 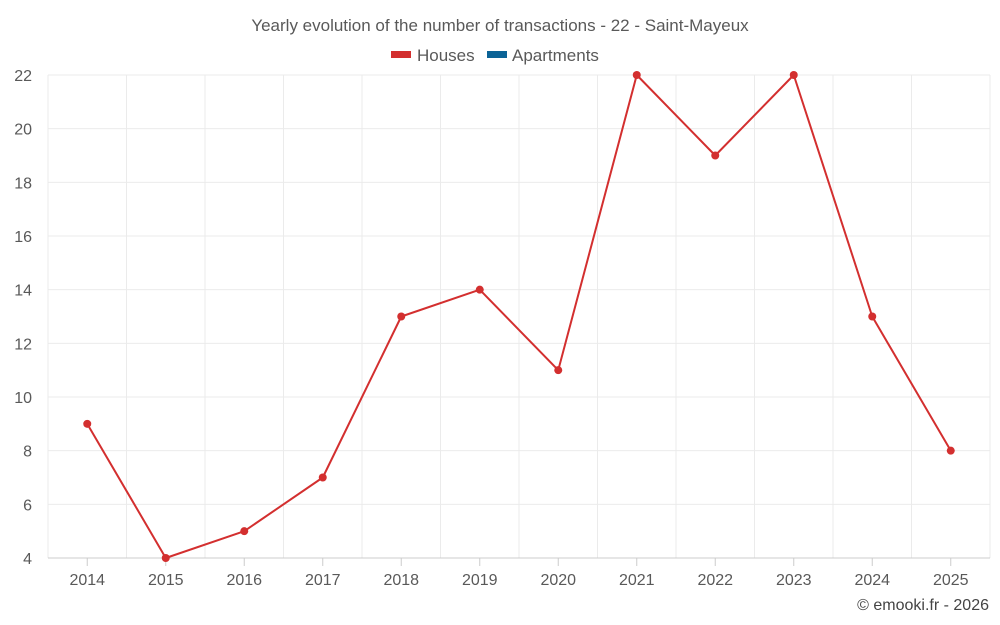 I want to click on x-tick-label: 2021, so click(x=637, y=580).